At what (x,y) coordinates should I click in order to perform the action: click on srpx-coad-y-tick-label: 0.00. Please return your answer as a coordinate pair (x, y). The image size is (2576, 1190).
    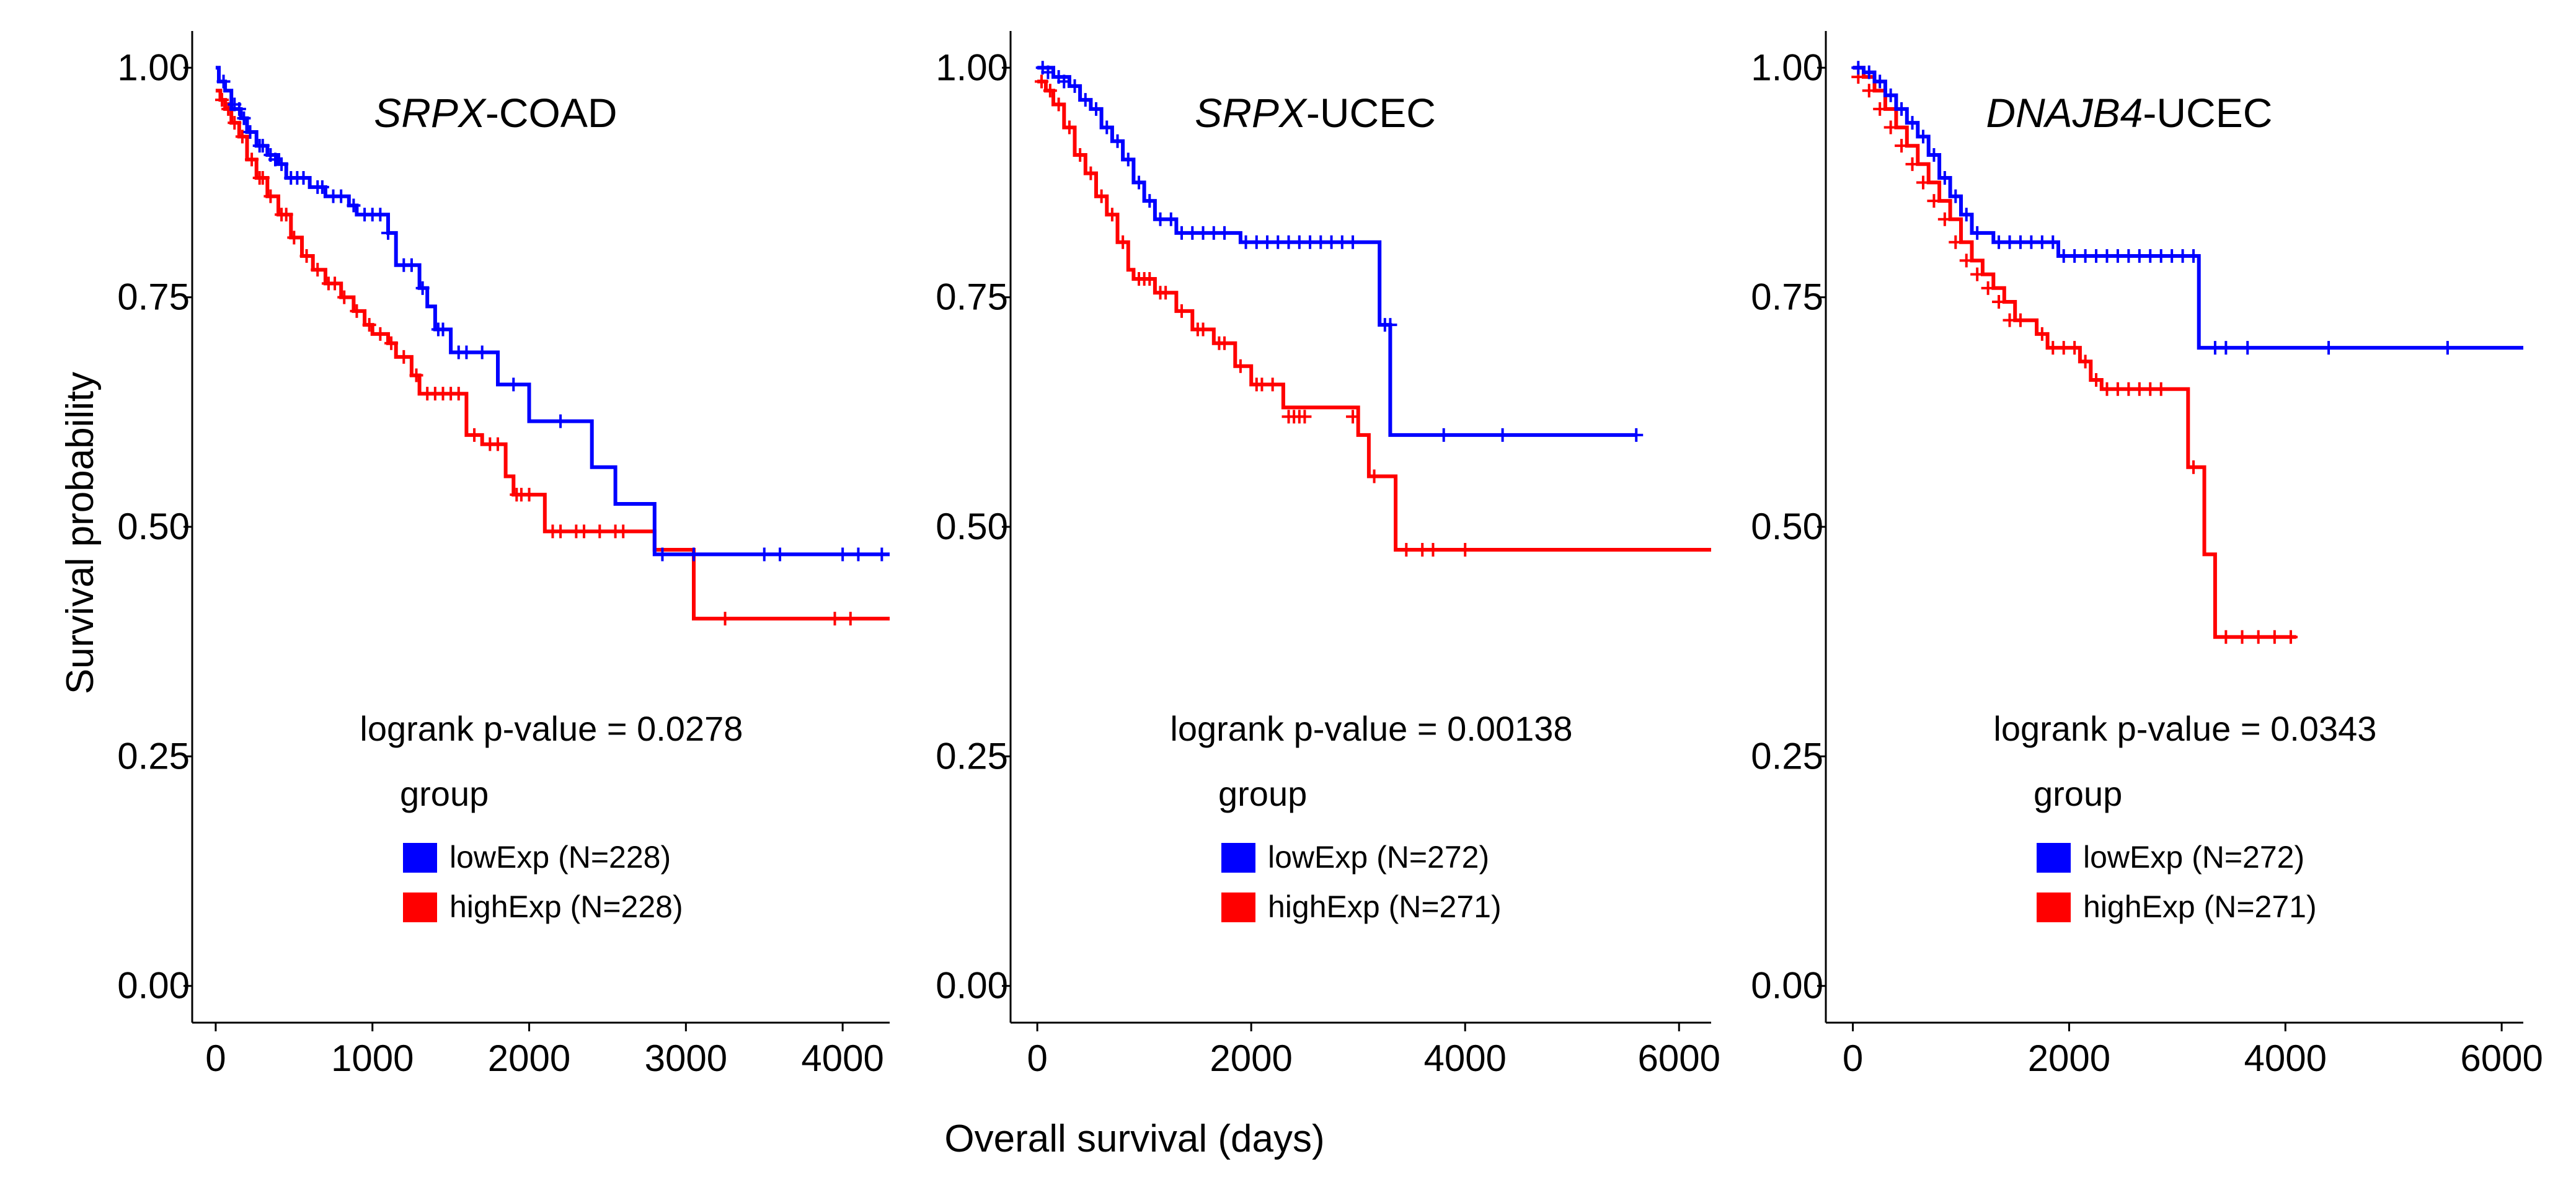
    Looking at the image, I should click on (153, 986).